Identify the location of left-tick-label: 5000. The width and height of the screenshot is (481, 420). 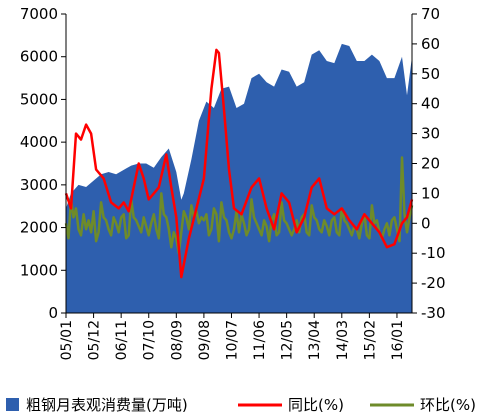
(39, 99).